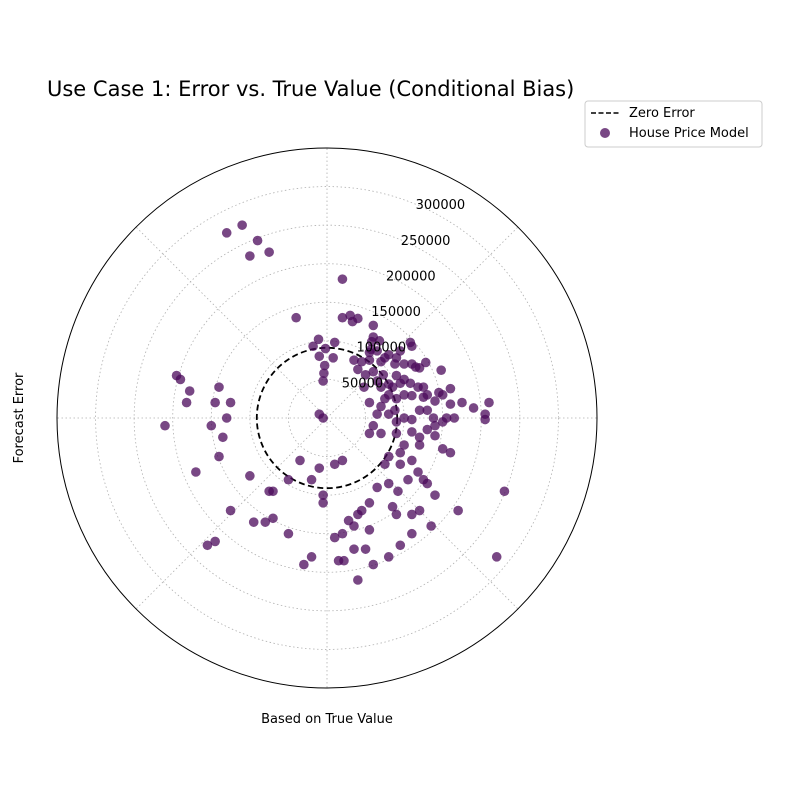  I want to click on x-axis-label: Based on True Value, so click(327, 719).